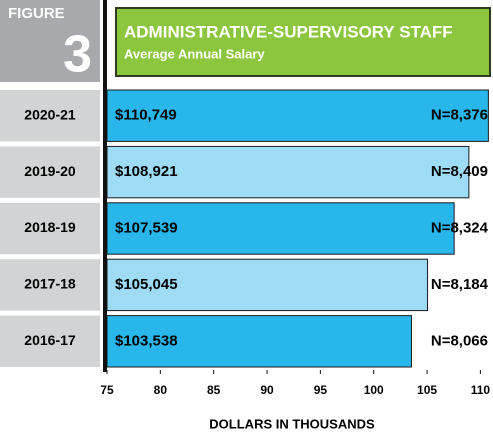 The height and width of the screenshot is (438, 493). What do you see at coordinates (107, 390) in the screenshot?
I see `x-tick-label: 75` at bounding box center [107, 390].